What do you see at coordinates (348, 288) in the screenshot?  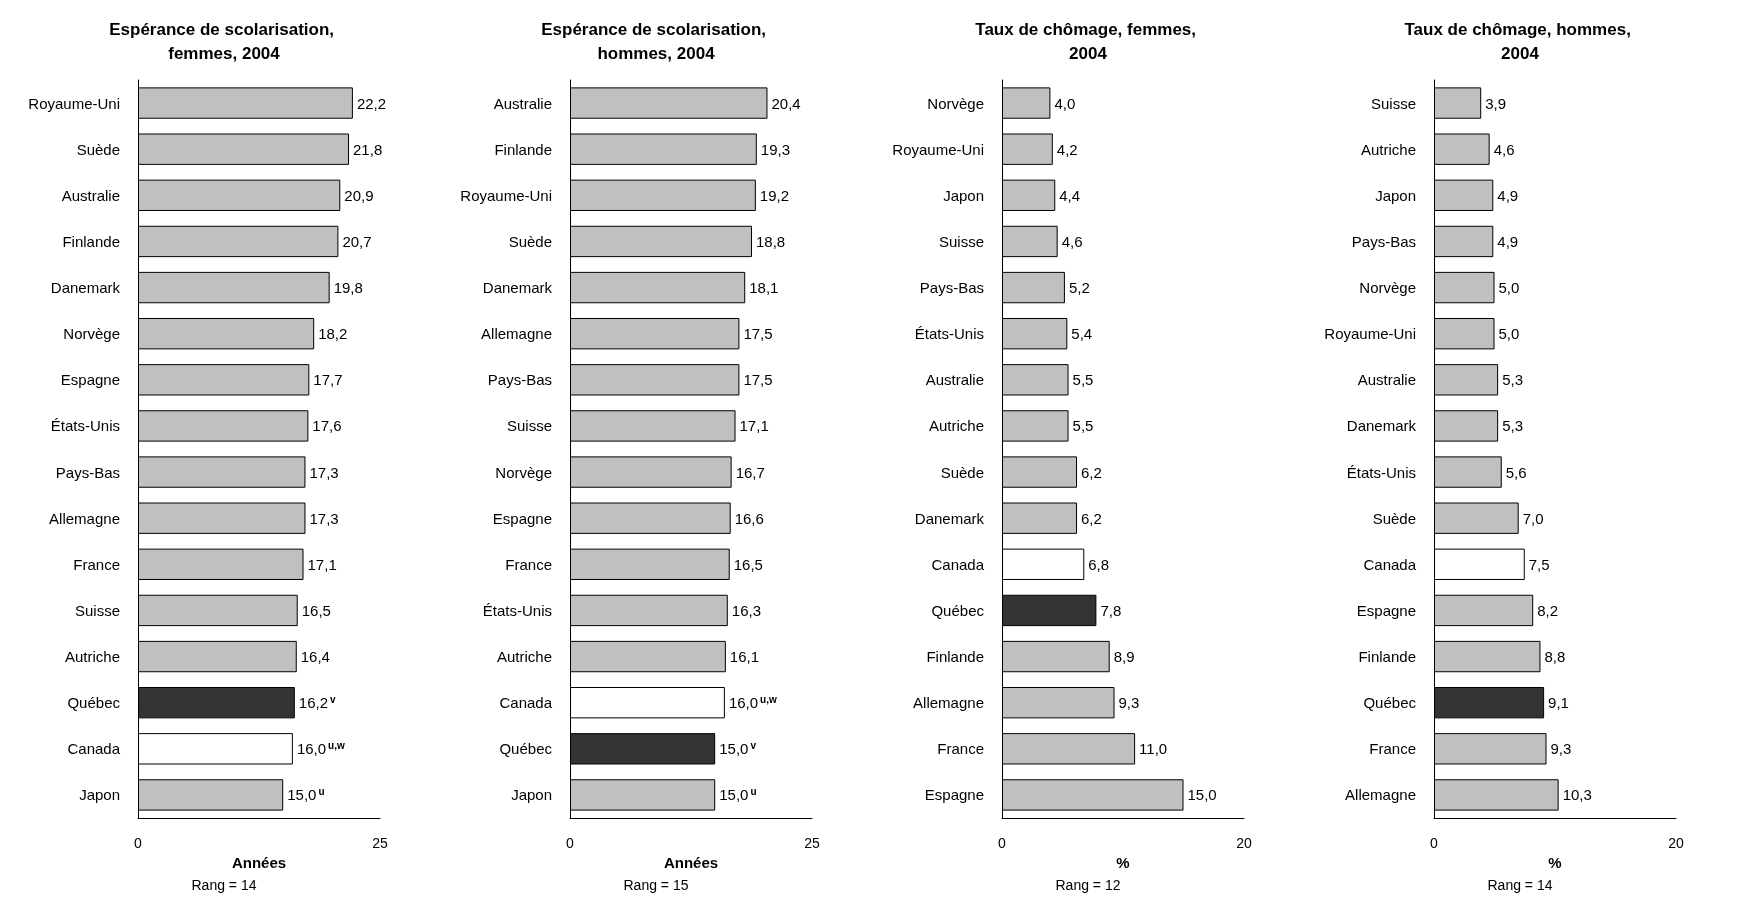 I see `data-label: 19,8` at bounding box center [348, 288].